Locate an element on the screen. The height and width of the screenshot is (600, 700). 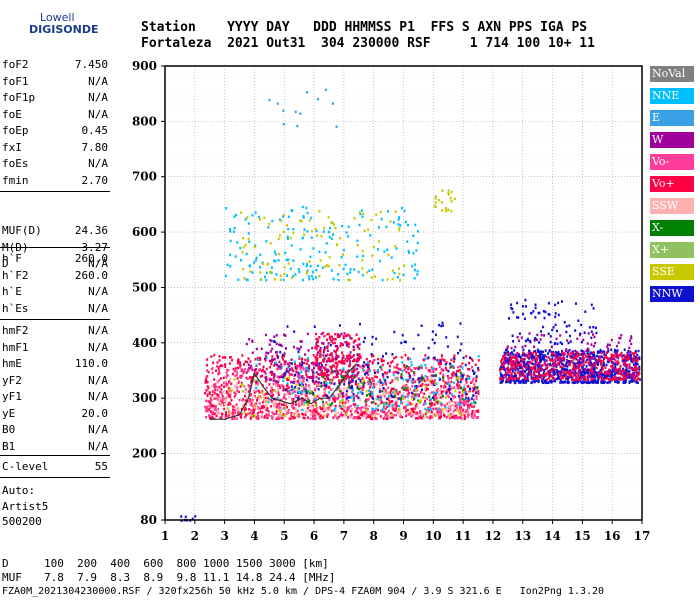
trace-line is located at coordinates (283, 392).